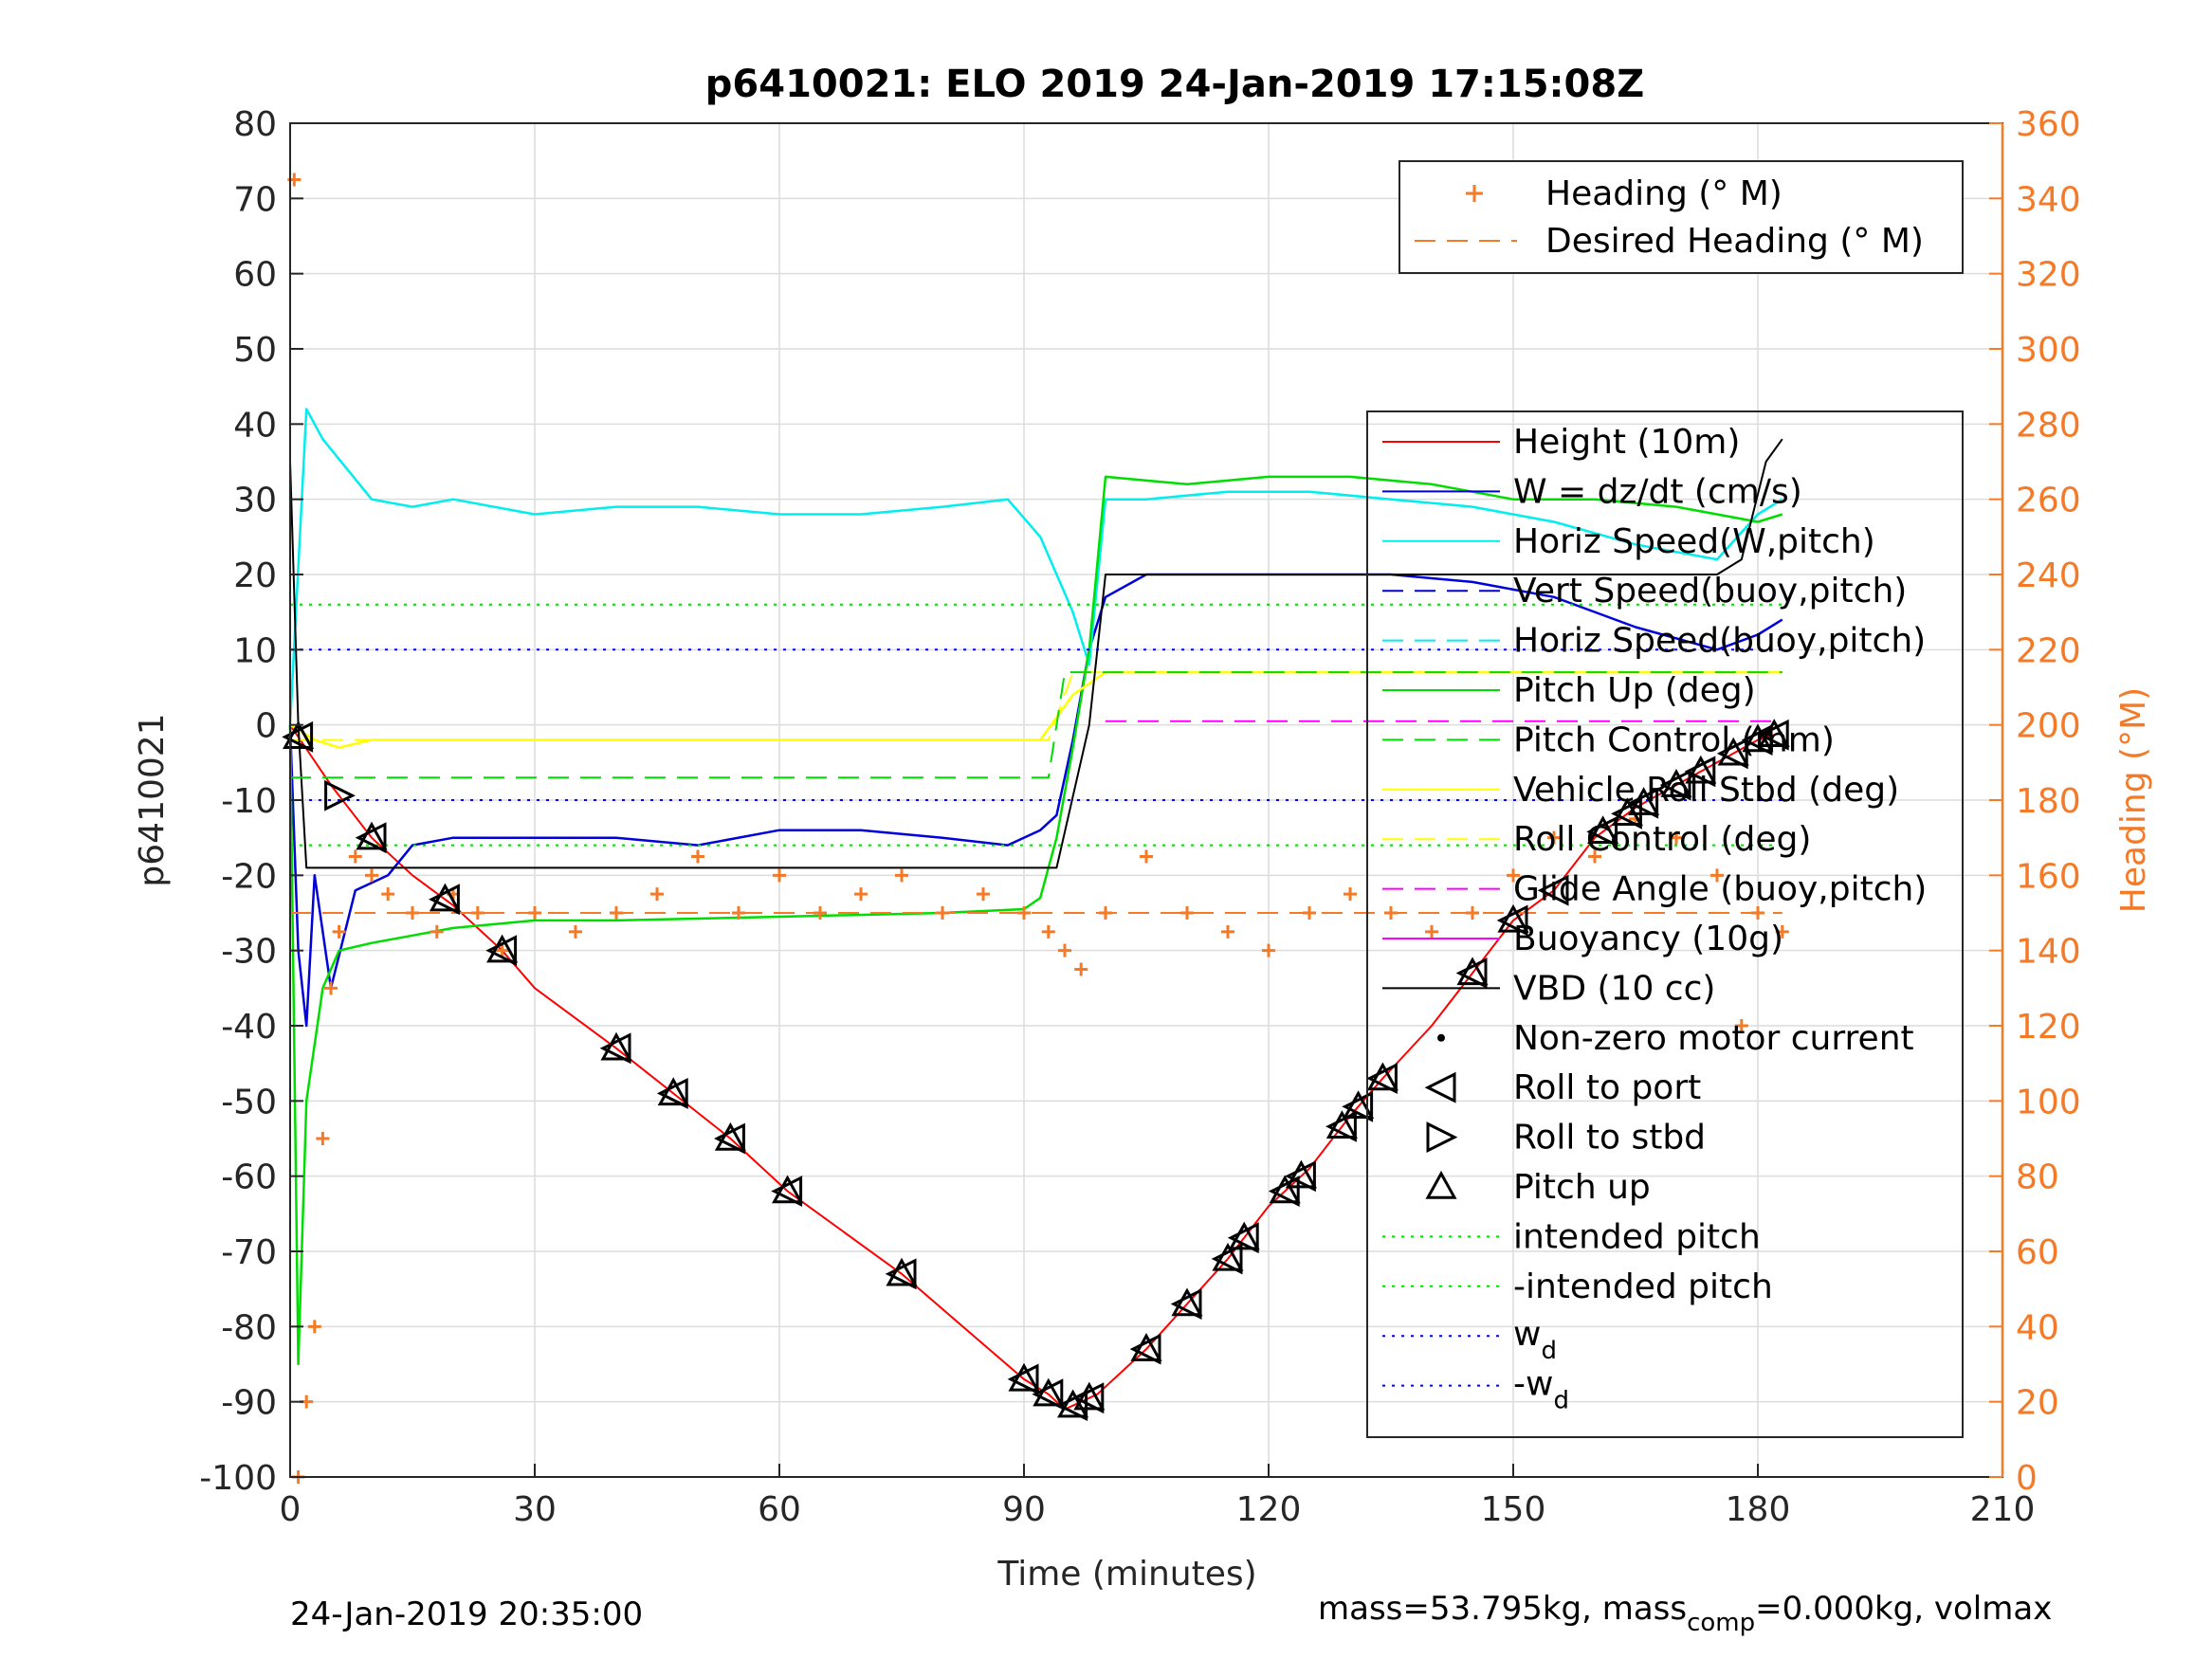  I want to click on y-tick-label: -20, so click(249, 876).